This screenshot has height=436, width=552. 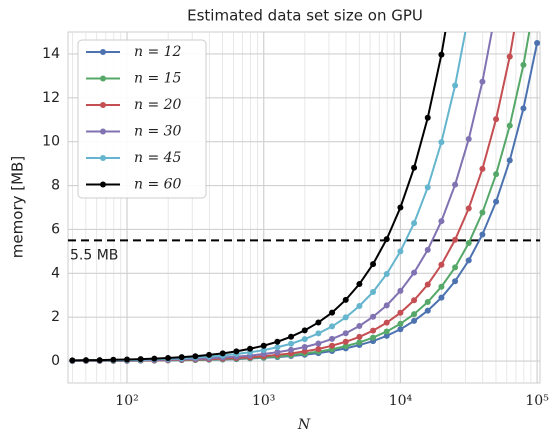 I want to click on y-axis-label: memory [MB], so click(x=18, y=207).